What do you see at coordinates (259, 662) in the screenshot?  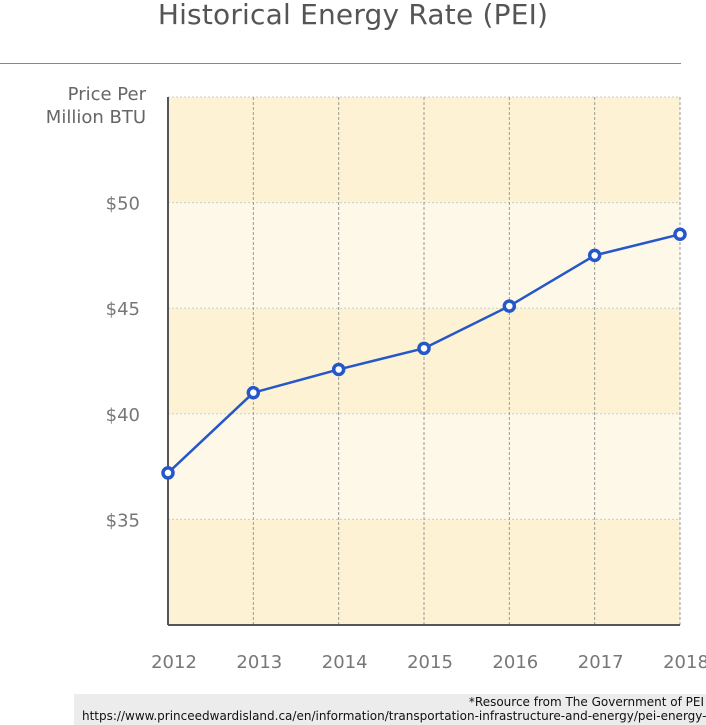 I see `x-tick-label: 2013` at bounding box center [259, 662].